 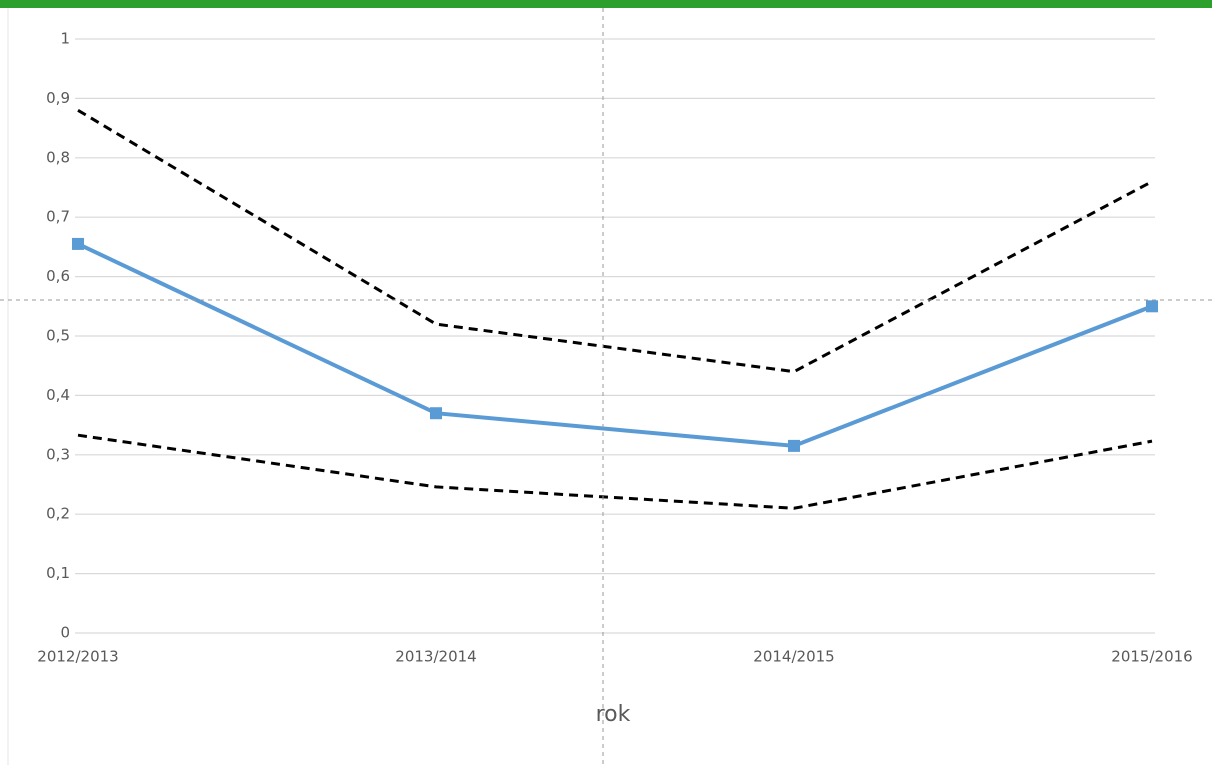 I want to click on y-tick-label: 0,3, so click(x=58, y=454).